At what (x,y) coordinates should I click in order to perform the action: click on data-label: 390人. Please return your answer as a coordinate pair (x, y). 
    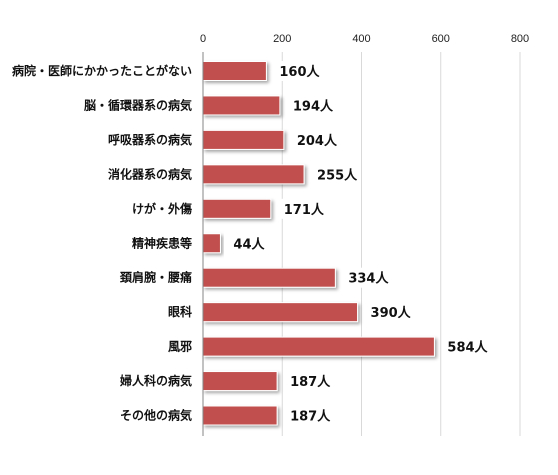
    Looking at the image, I should click on (391, 313).